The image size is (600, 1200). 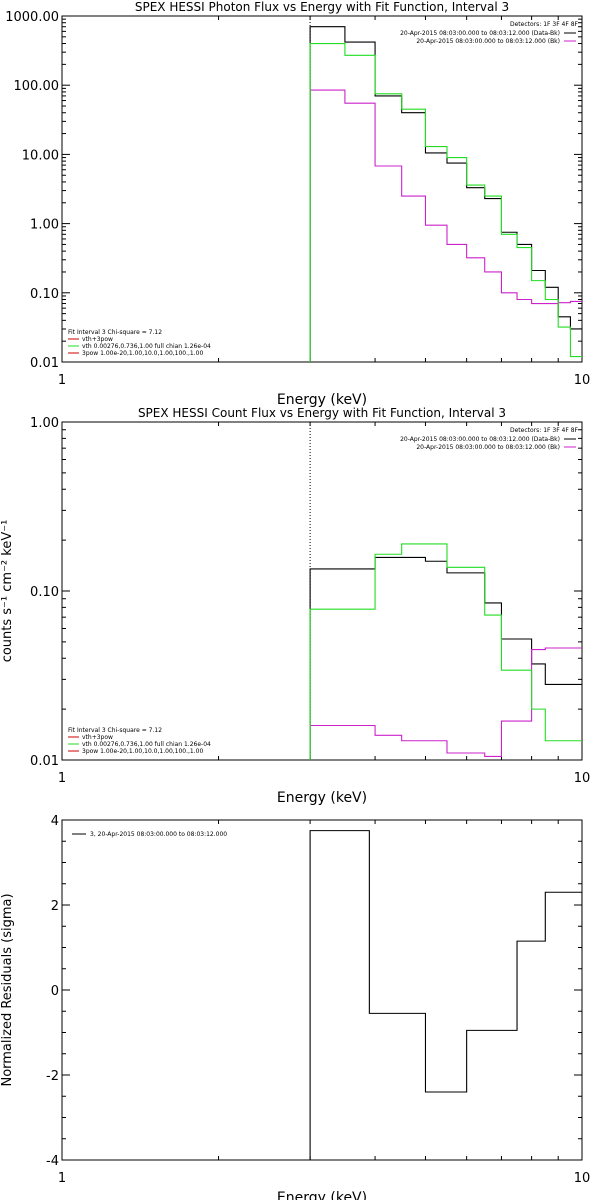 I want to click on y-tick-label: 0, so click(x=55, y=991).